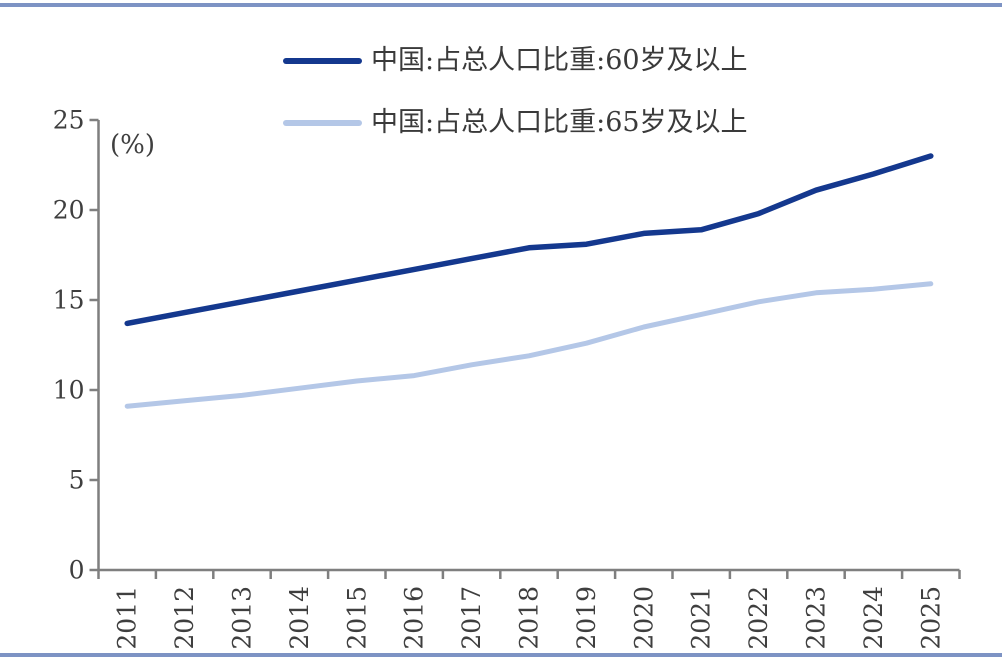 This screenshot has height=662, width=1002. What do you see at coordinates (77, 480) in the screenshot?
I see `y-tick-label: 5` at bounding box center [77, 480].